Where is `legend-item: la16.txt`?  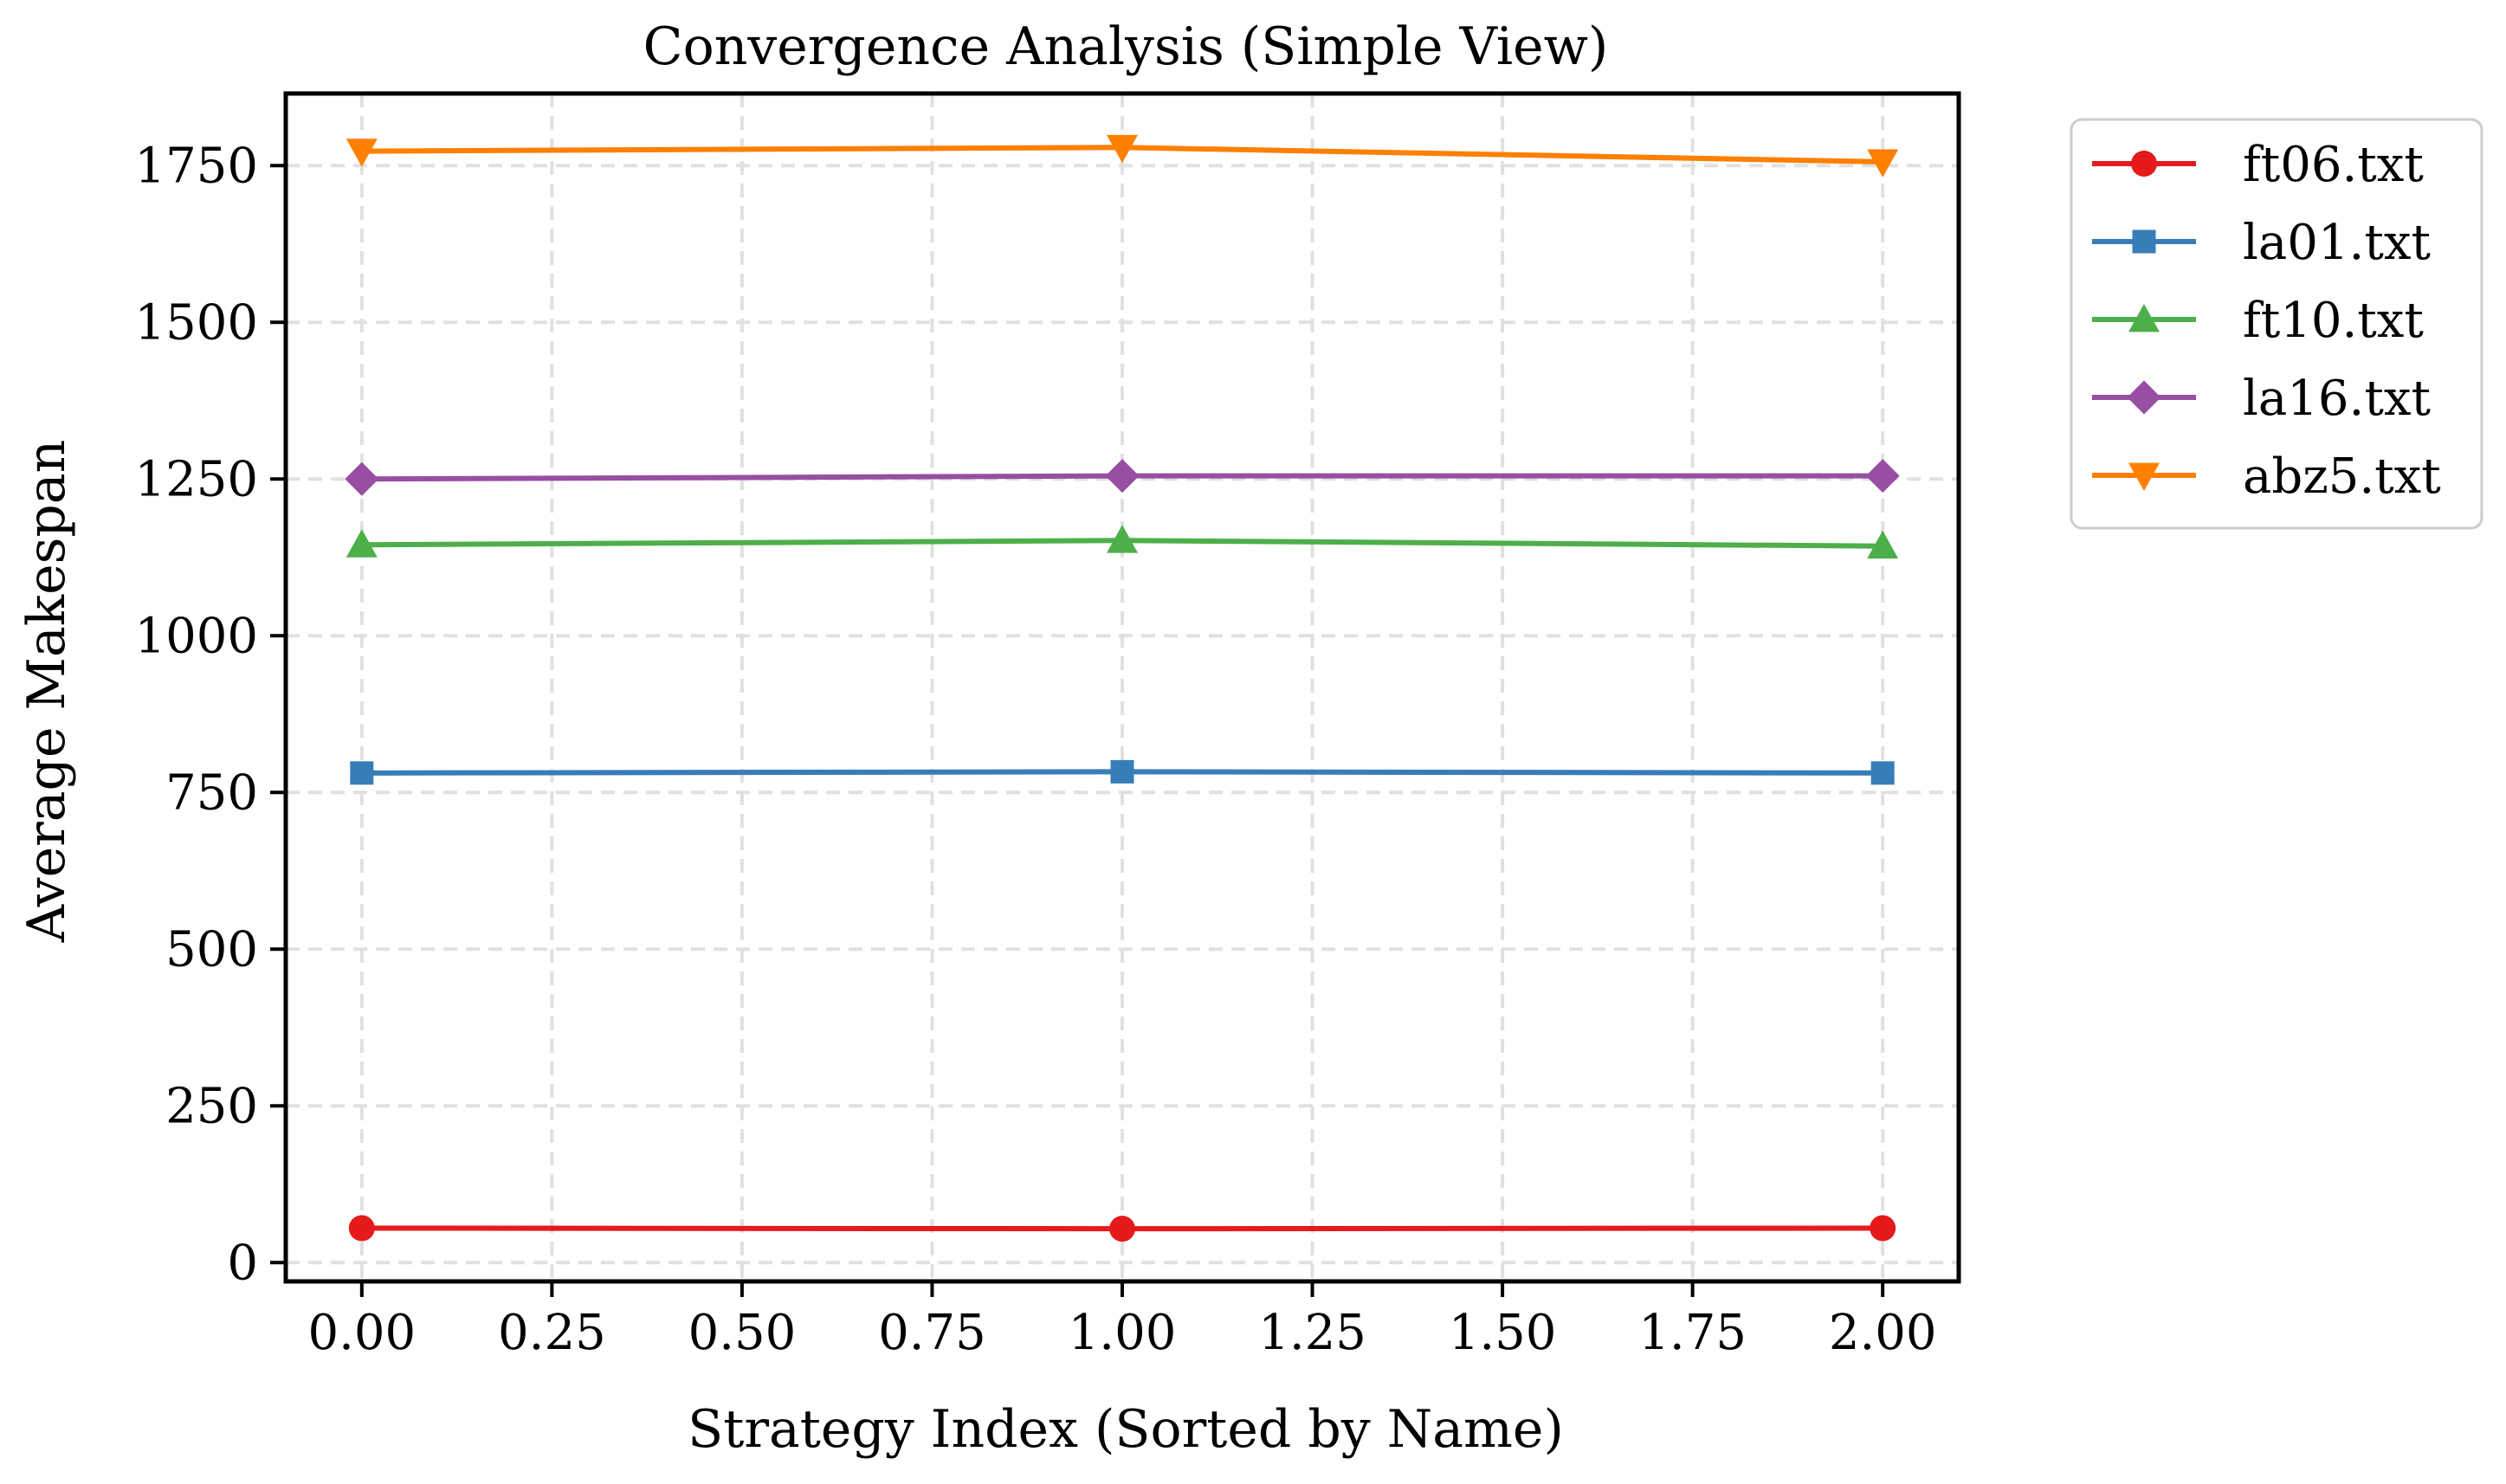 legend-item: la16.txt is located at coordinates (2261, 399).